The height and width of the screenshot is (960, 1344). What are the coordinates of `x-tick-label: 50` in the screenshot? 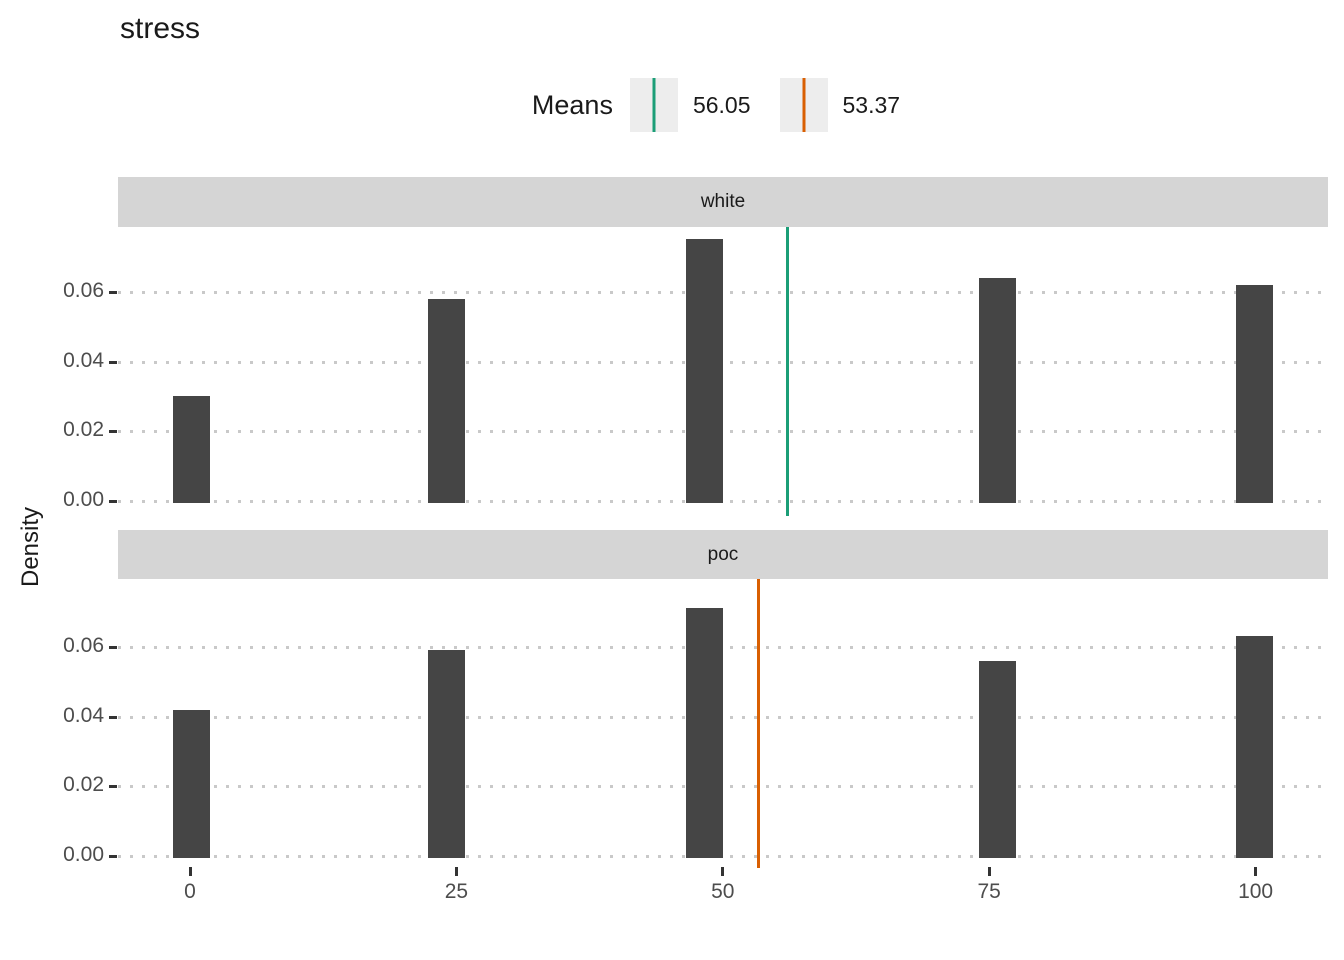 It's located at (723, 891).